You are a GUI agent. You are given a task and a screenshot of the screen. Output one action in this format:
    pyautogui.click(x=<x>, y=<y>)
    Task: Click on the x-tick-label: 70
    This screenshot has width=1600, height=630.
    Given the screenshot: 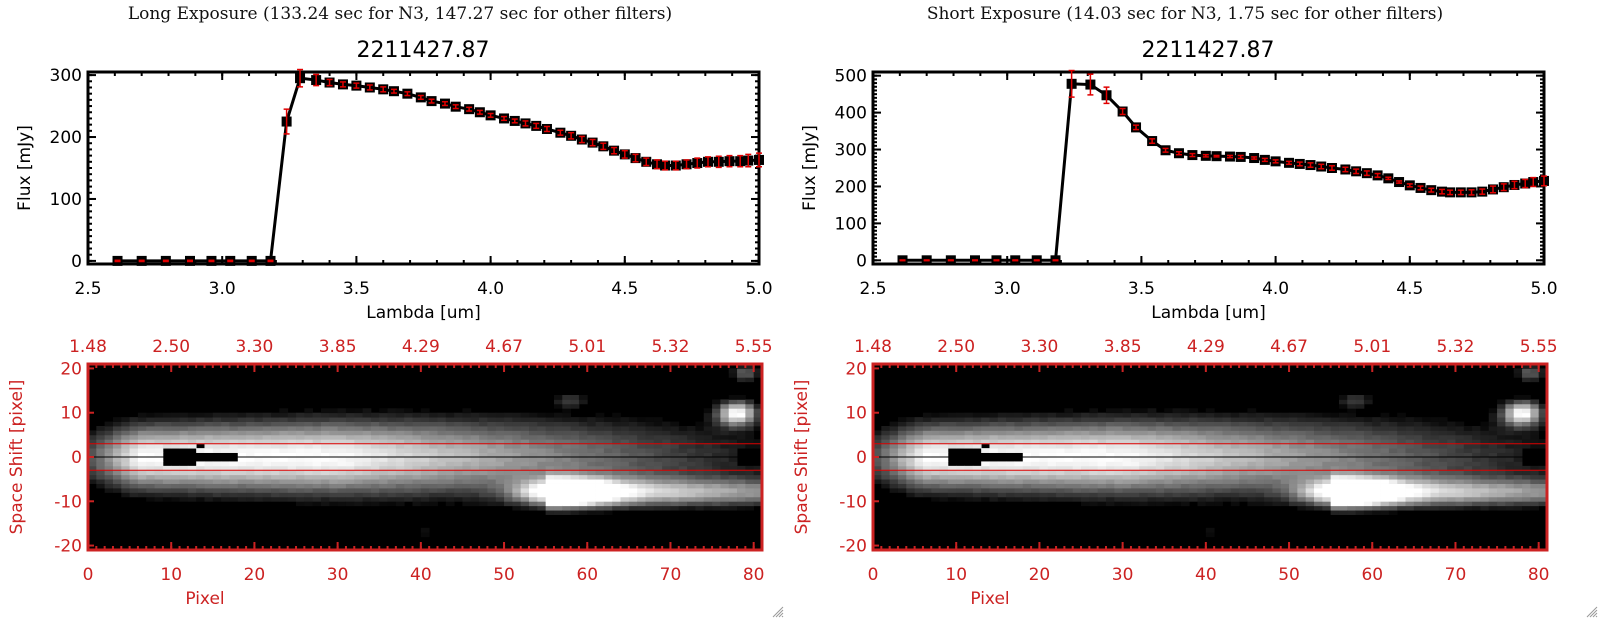 What is the action you would take?
    pyautogui.click(x=1456, y=575)
    